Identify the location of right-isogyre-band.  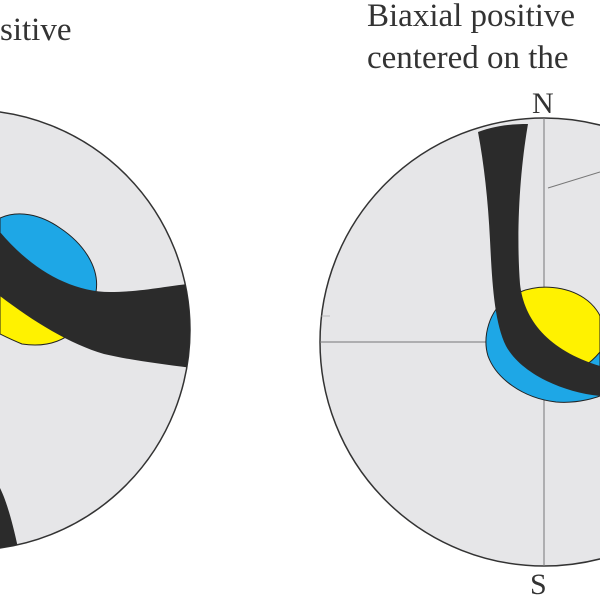
(539, 260).